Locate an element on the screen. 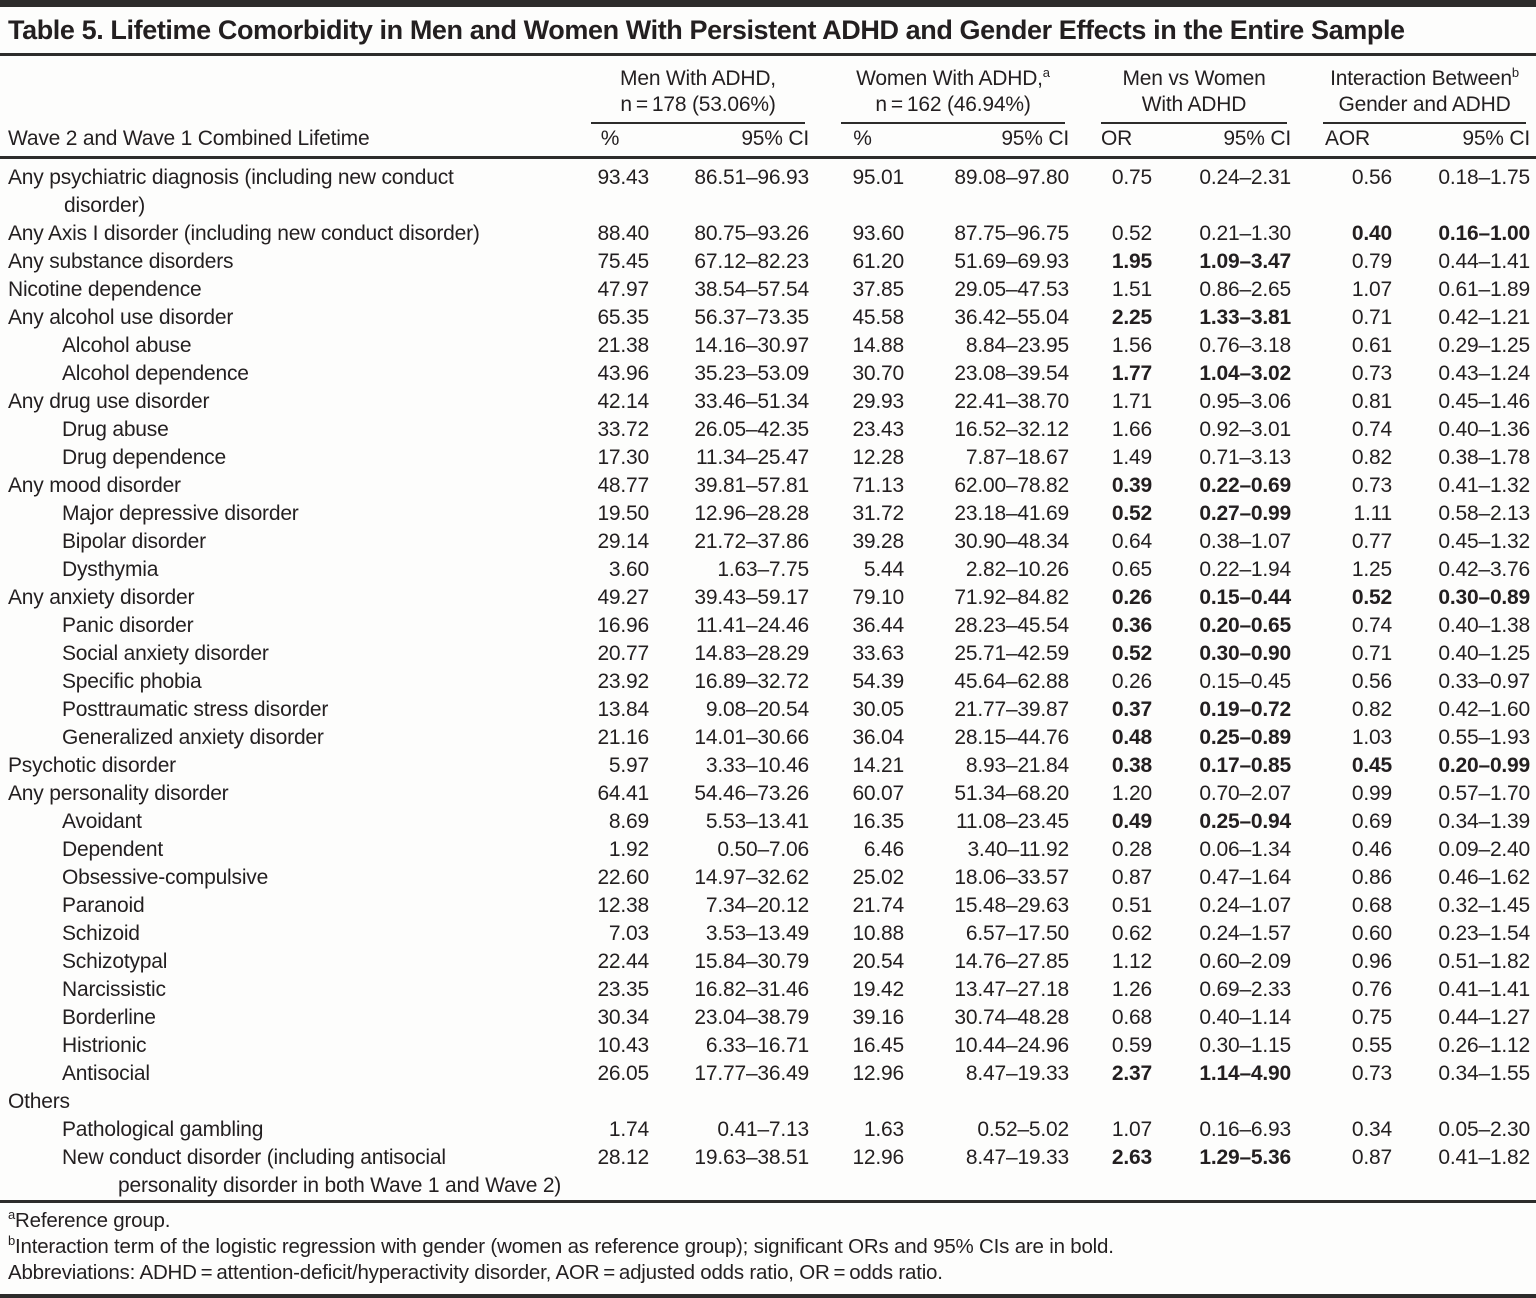  cell-women-pct: 36.44 is located at coordinates (878, 625).